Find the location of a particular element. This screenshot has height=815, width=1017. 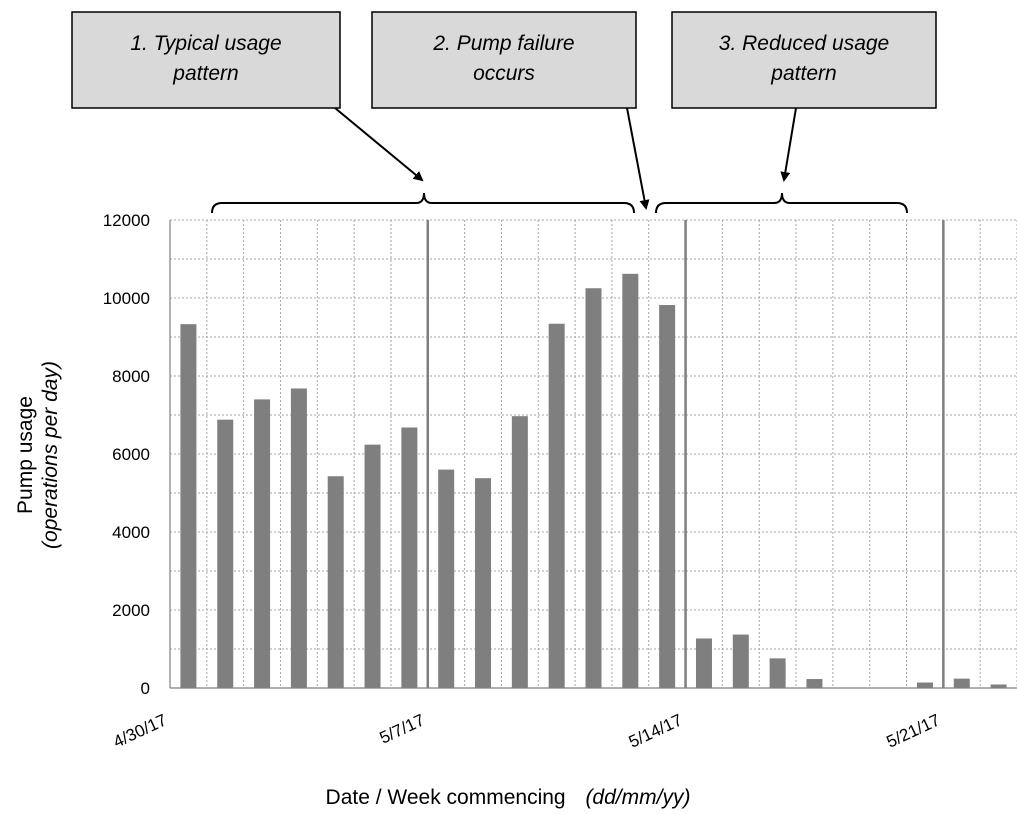

y-tick-label: 10000 is located at coordinates (126, 298).